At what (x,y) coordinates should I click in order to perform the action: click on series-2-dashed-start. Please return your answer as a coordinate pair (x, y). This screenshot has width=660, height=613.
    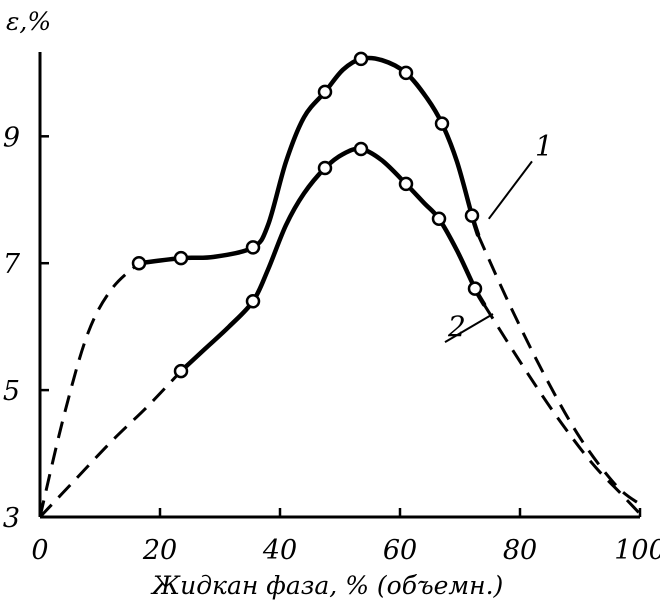
    Looking at the image, I should click on (110, 444).